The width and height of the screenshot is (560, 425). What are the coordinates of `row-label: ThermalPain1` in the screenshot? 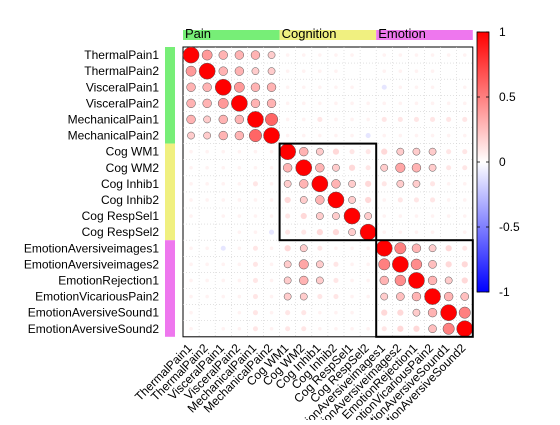 It's located at (121, 55).